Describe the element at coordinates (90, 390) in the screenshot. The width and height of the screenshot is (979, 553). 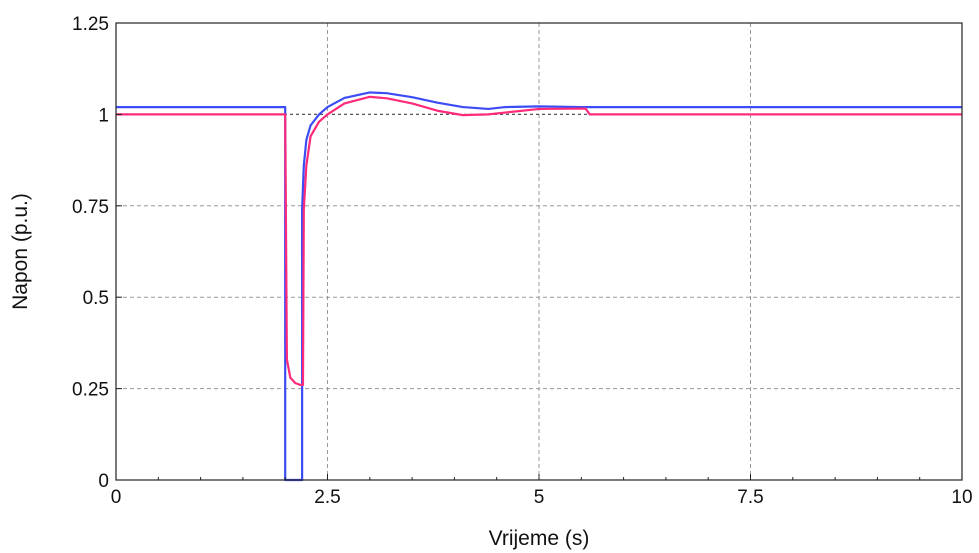
I see `y-tick-label: 0.25` at that location.